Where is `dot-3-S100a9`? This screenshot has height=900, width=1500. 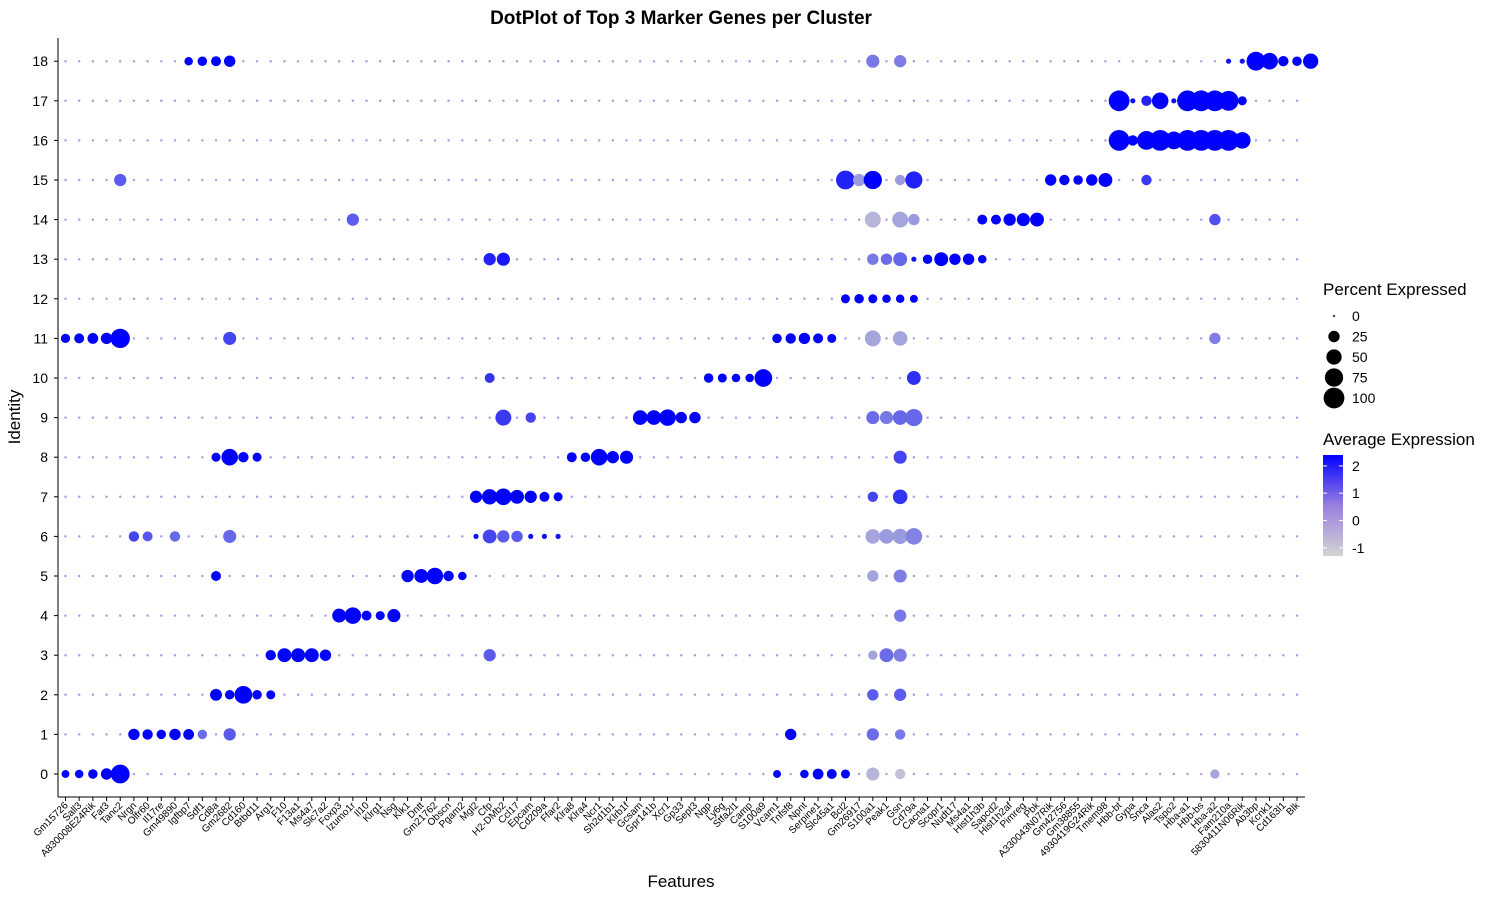 dot-3-S100a9 is located at coordinates (763, 655).